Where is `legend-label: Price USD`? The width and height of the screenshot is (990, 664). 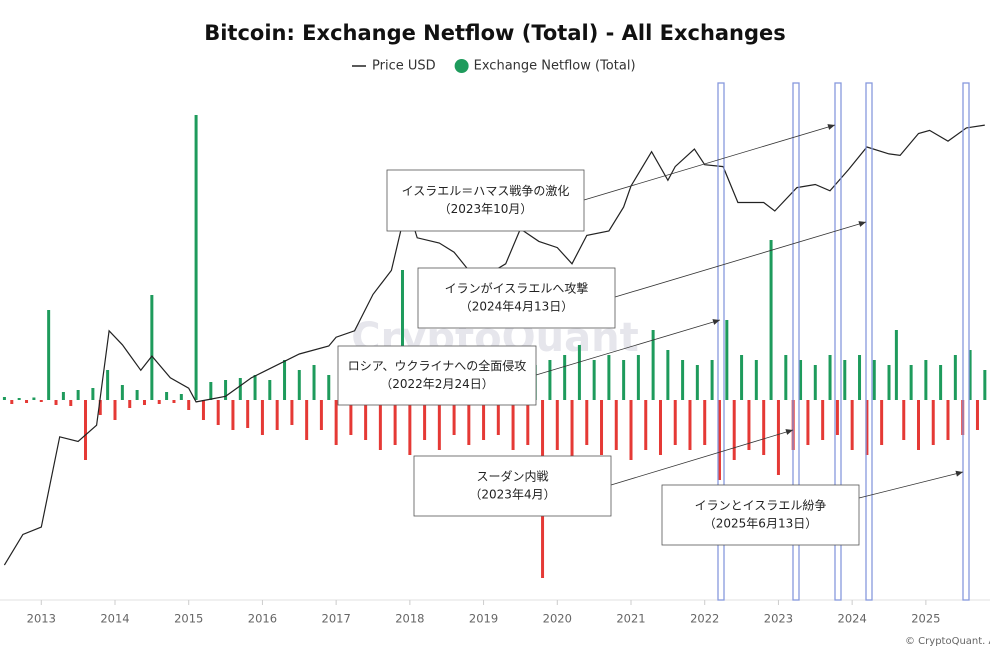
legend-label: Price USD is located at coordinates (404, 66).